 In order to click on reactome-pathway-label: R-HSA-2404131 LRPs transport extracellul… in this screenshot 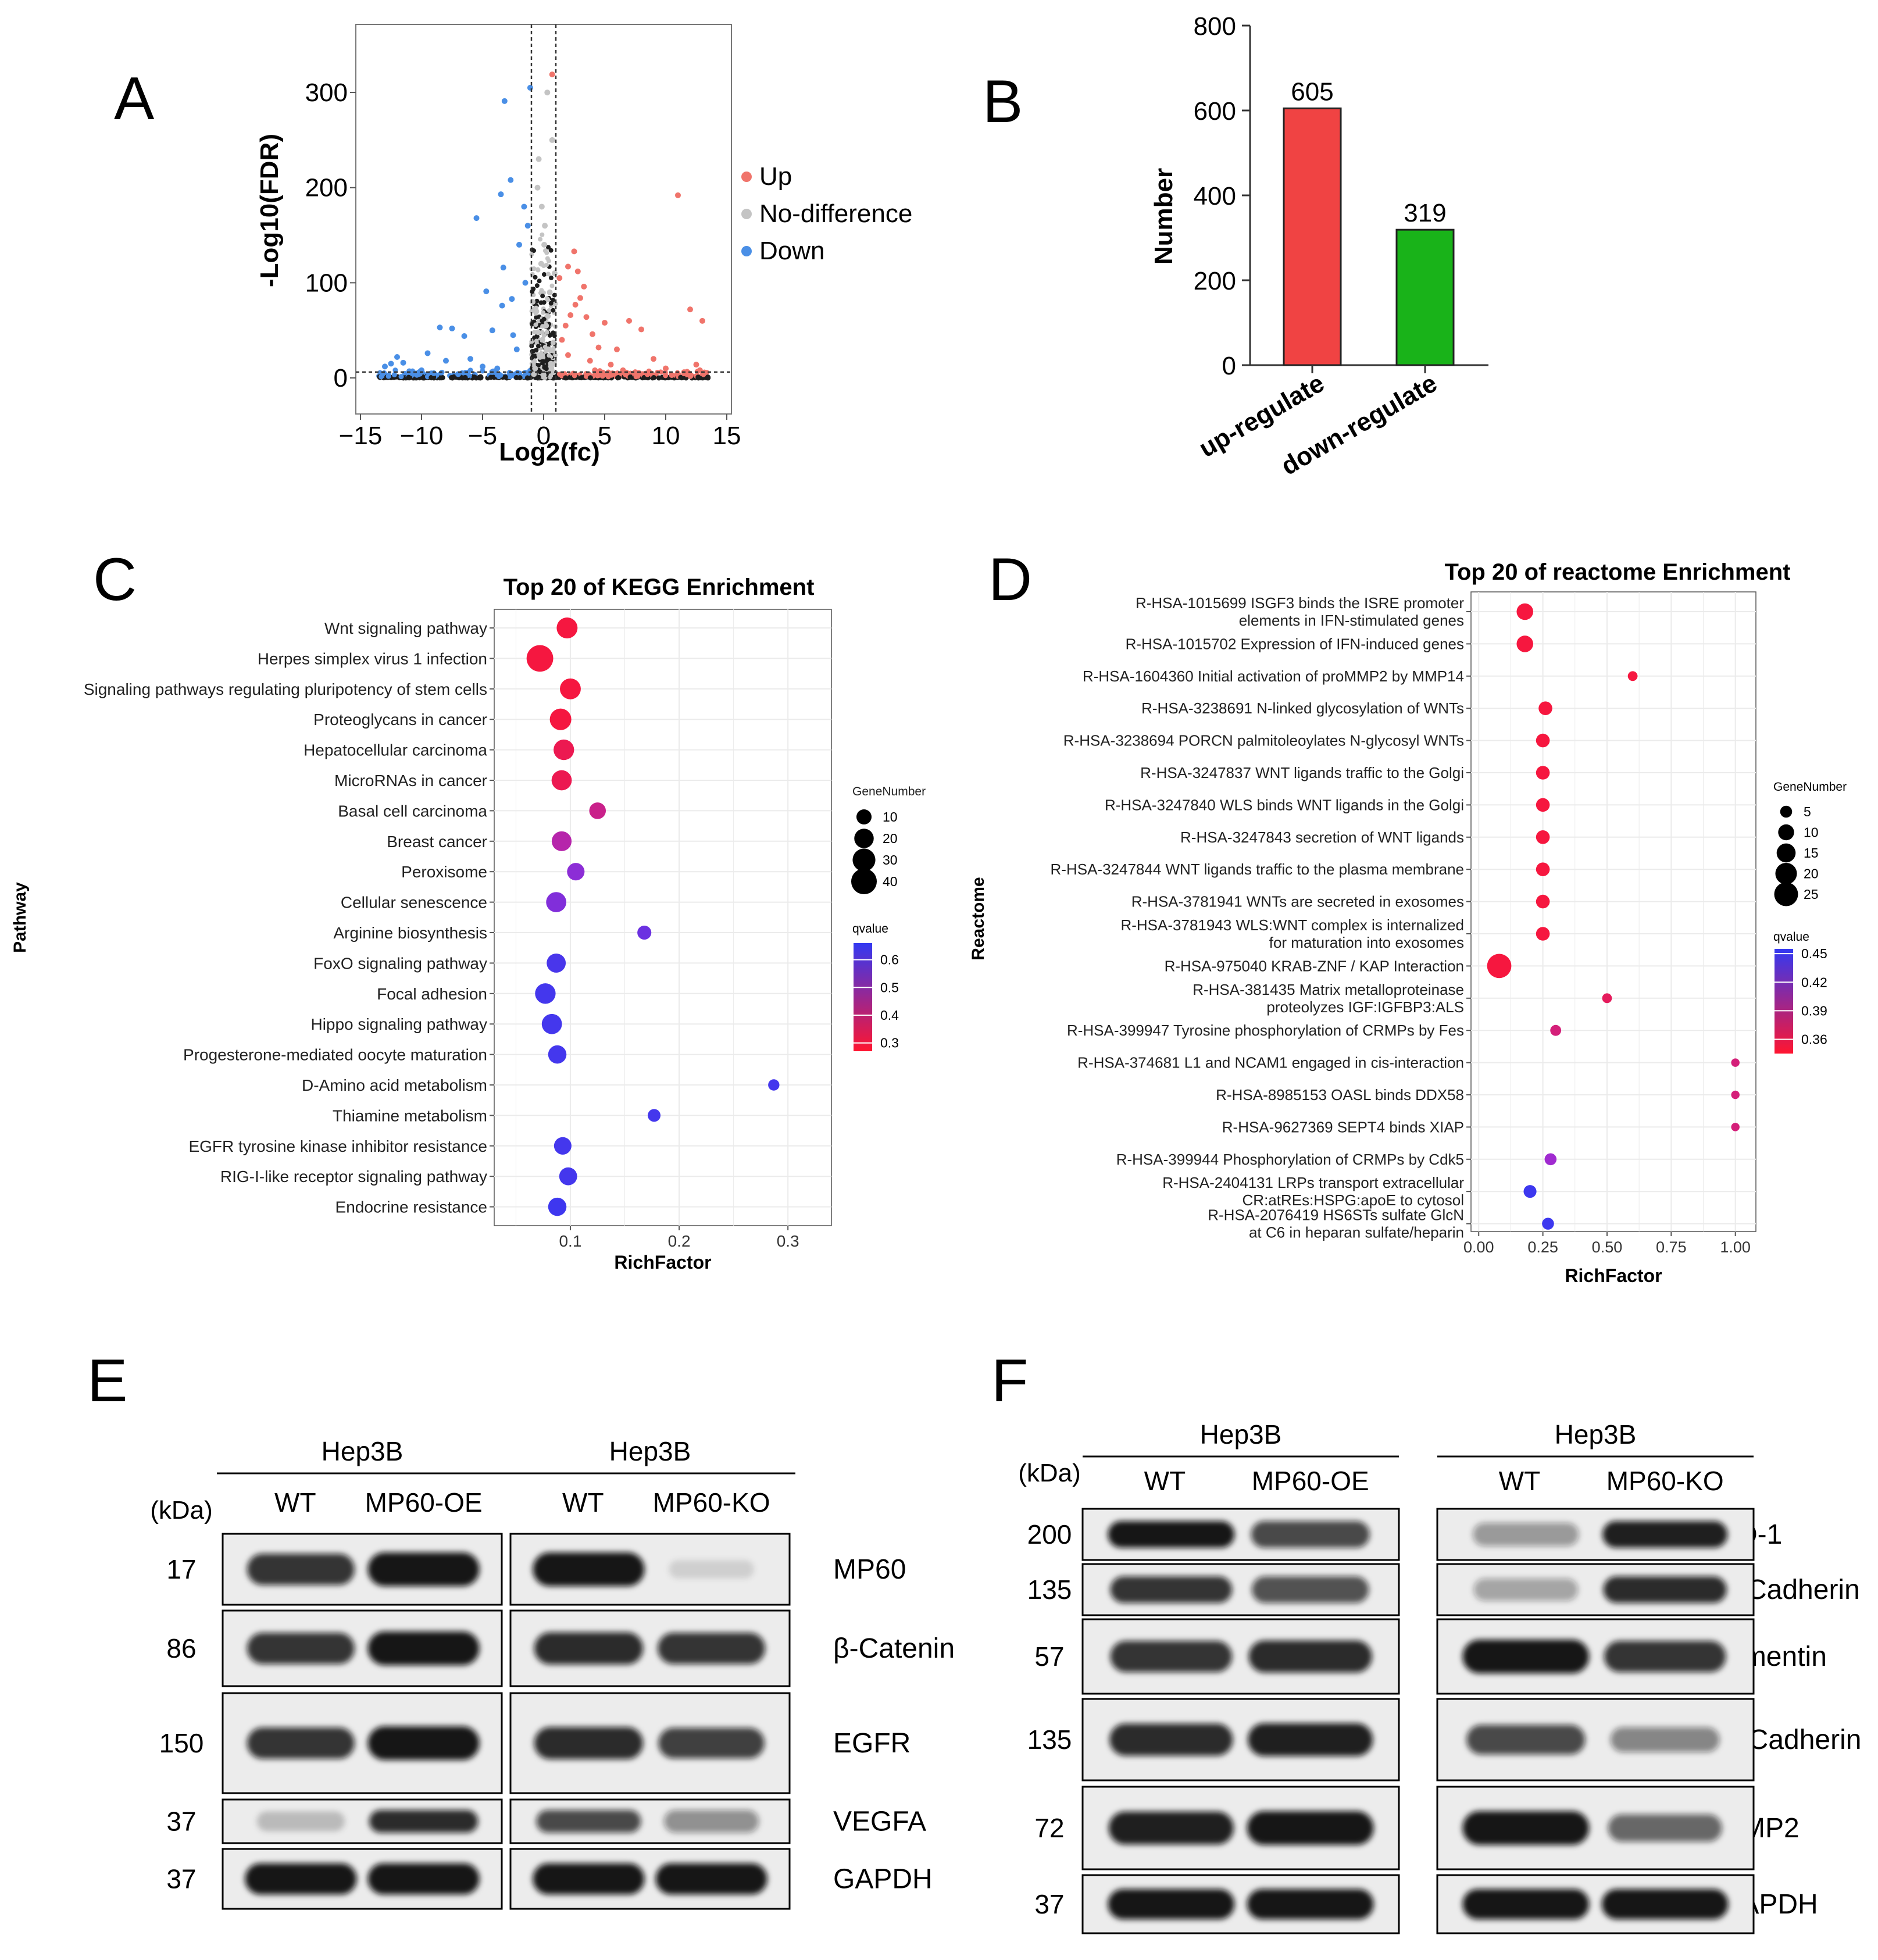, I will do `click(1313, 1182)`.